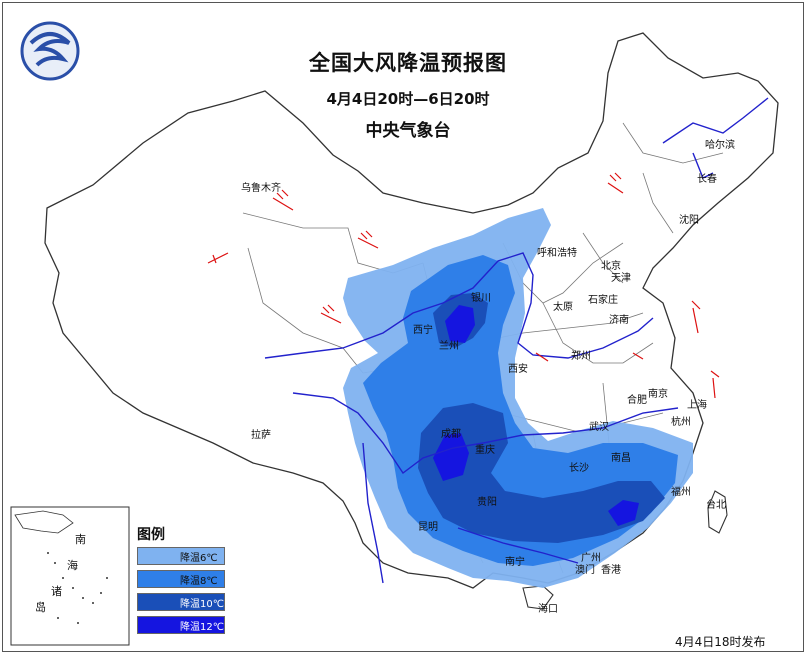 Image resolution: width=808 pixels, height=656 pixels. What do you see at coordinates (548, 609) in the screenshot?
I see `city-label: 海口` at bounding box center [548, 609].